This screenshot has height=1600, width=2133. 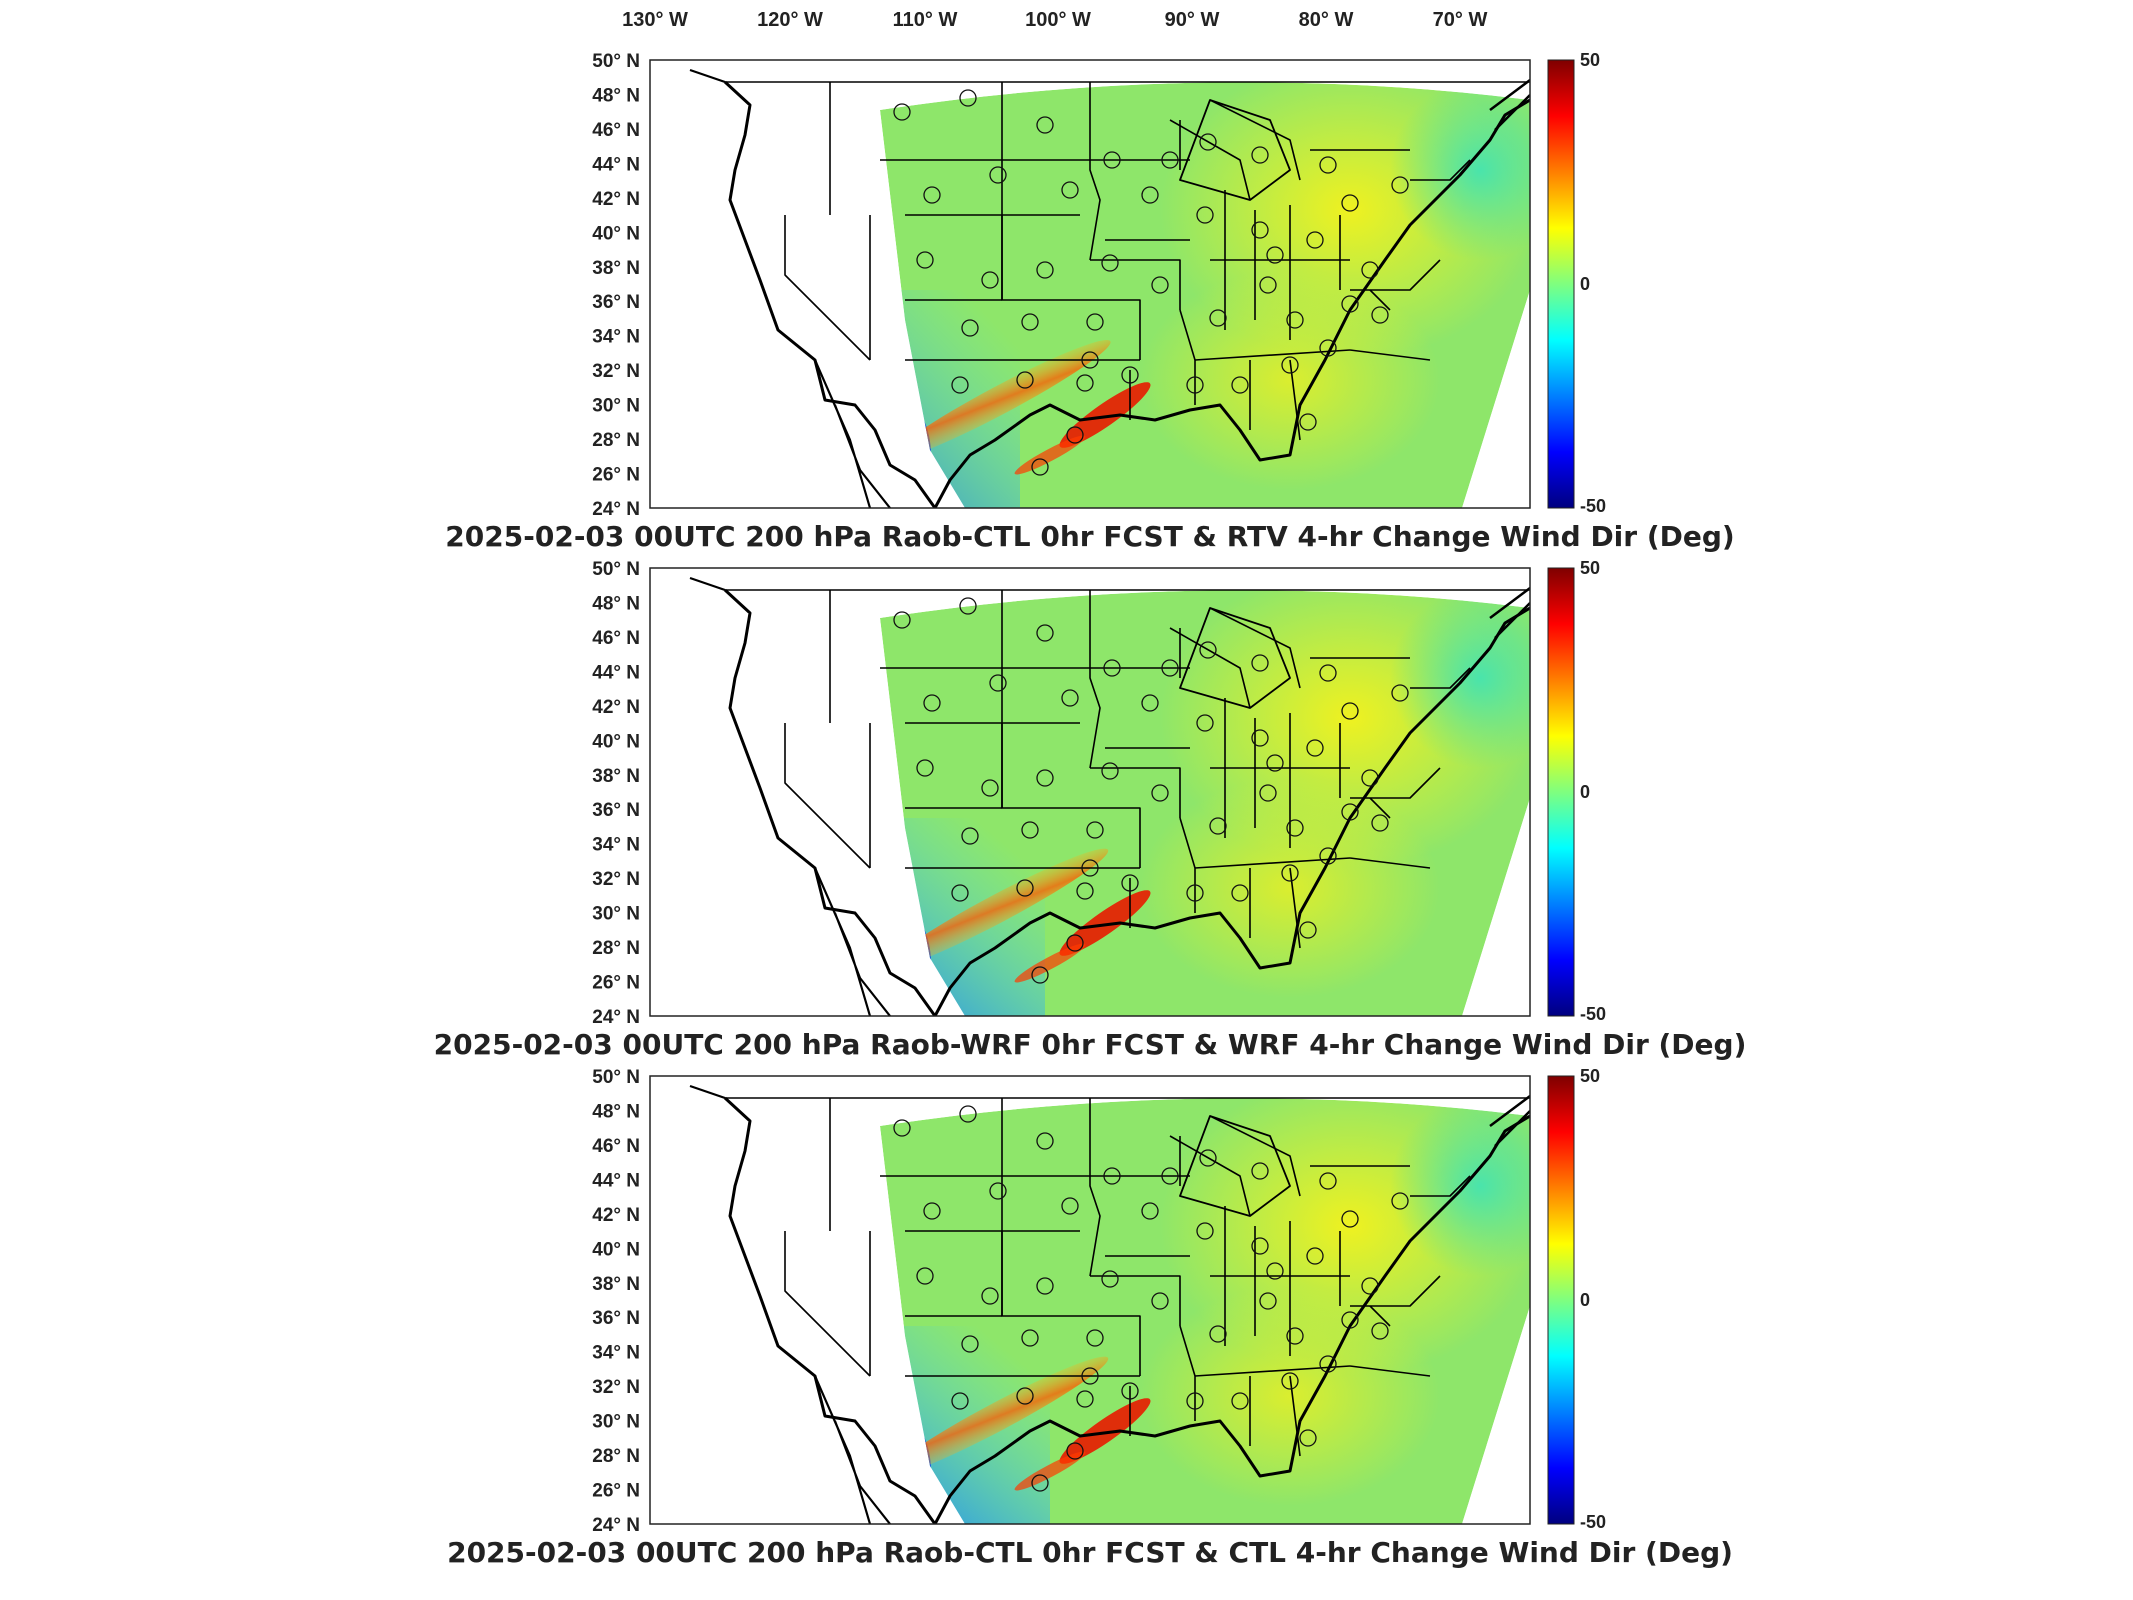 I want to click on coastline-borders, so click(x=1109, y=288).